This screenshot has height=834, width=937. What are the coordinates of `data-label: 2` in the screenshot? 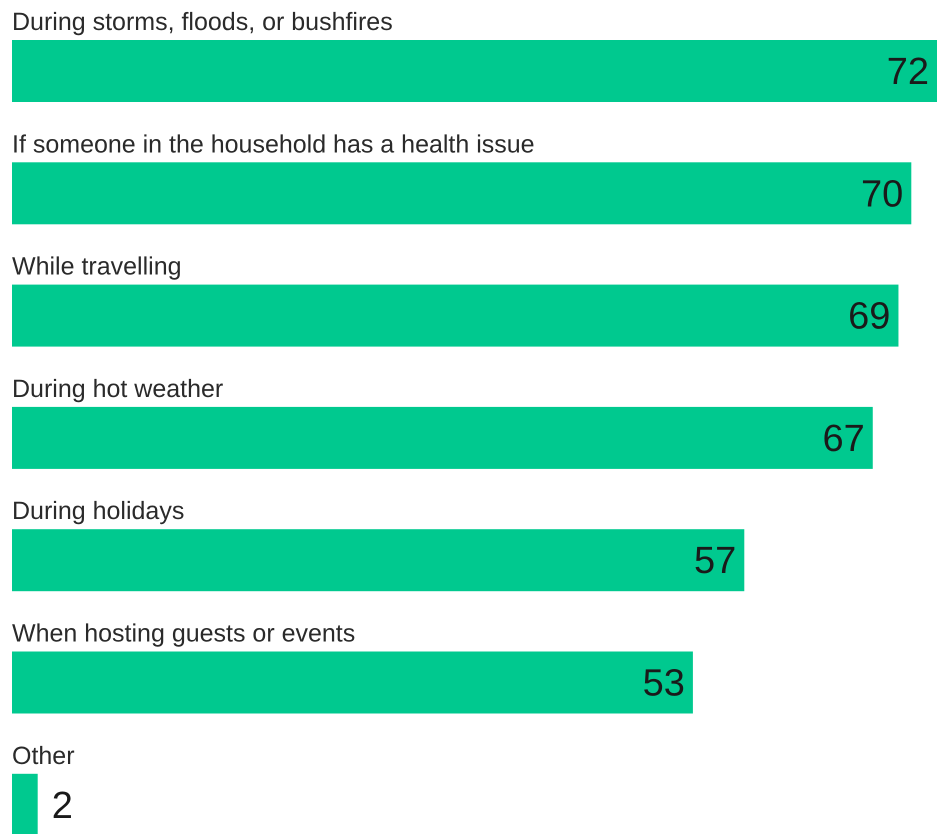 It's located at (62, 805).